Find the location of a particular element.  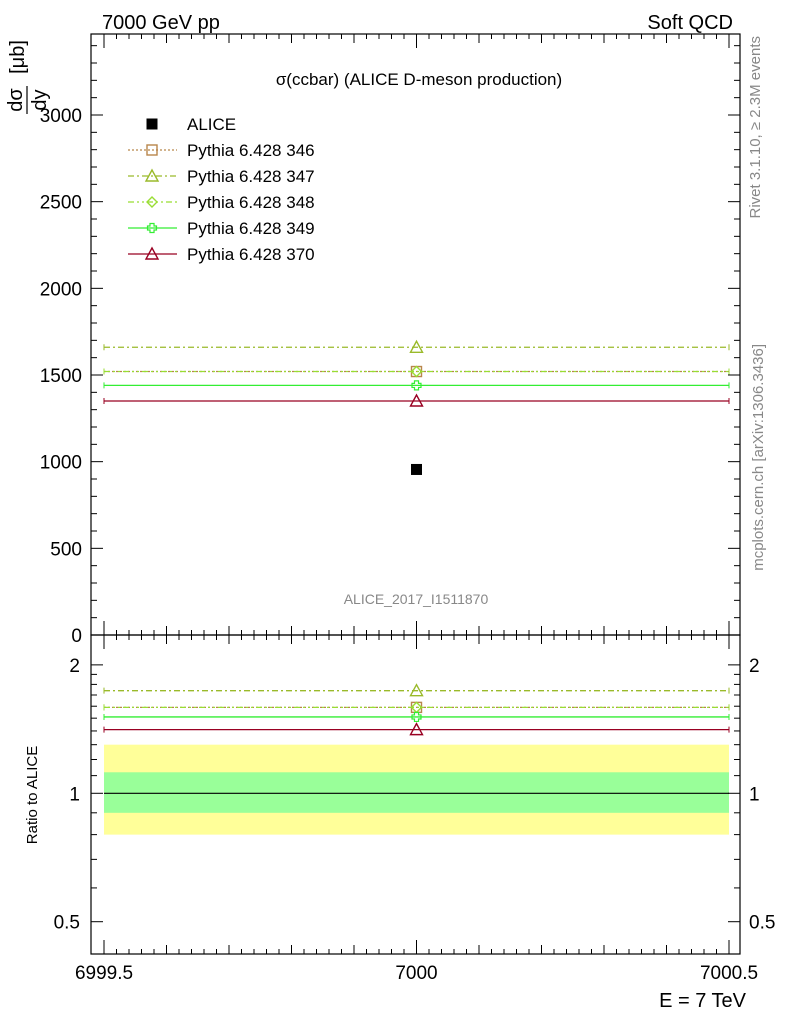

legend-entry: Pythia 6.428 370 is located at coordinates (221, 254).